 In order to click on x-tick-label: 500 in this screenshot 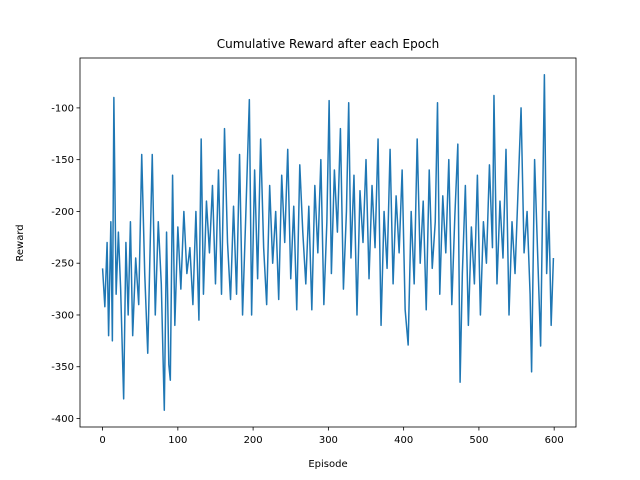, I will do `click(478, 440)`.